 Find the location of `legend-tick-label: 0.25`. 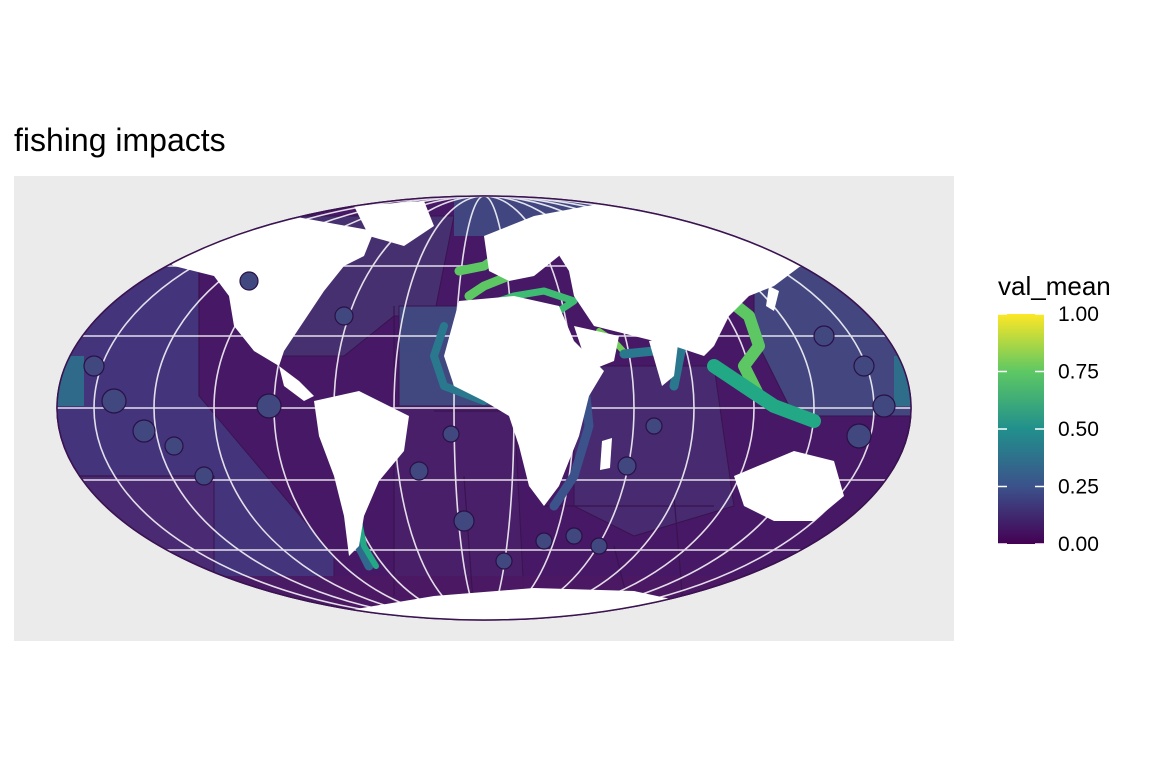

legend-tick-label: 0.25 is located at coordinates (1078, 487).